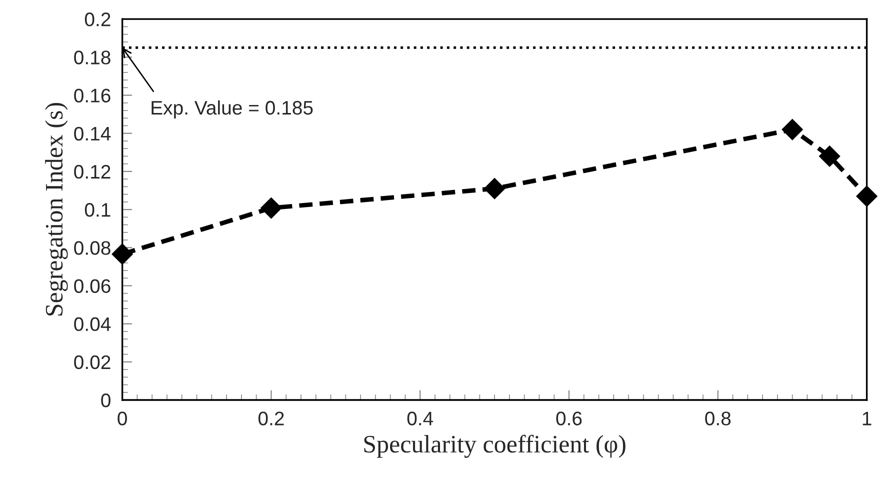  What do you see at coordinates (420, 419) in the screenshot?
I see `x-tick-label: 0.4` at bounding box center [420, 419].